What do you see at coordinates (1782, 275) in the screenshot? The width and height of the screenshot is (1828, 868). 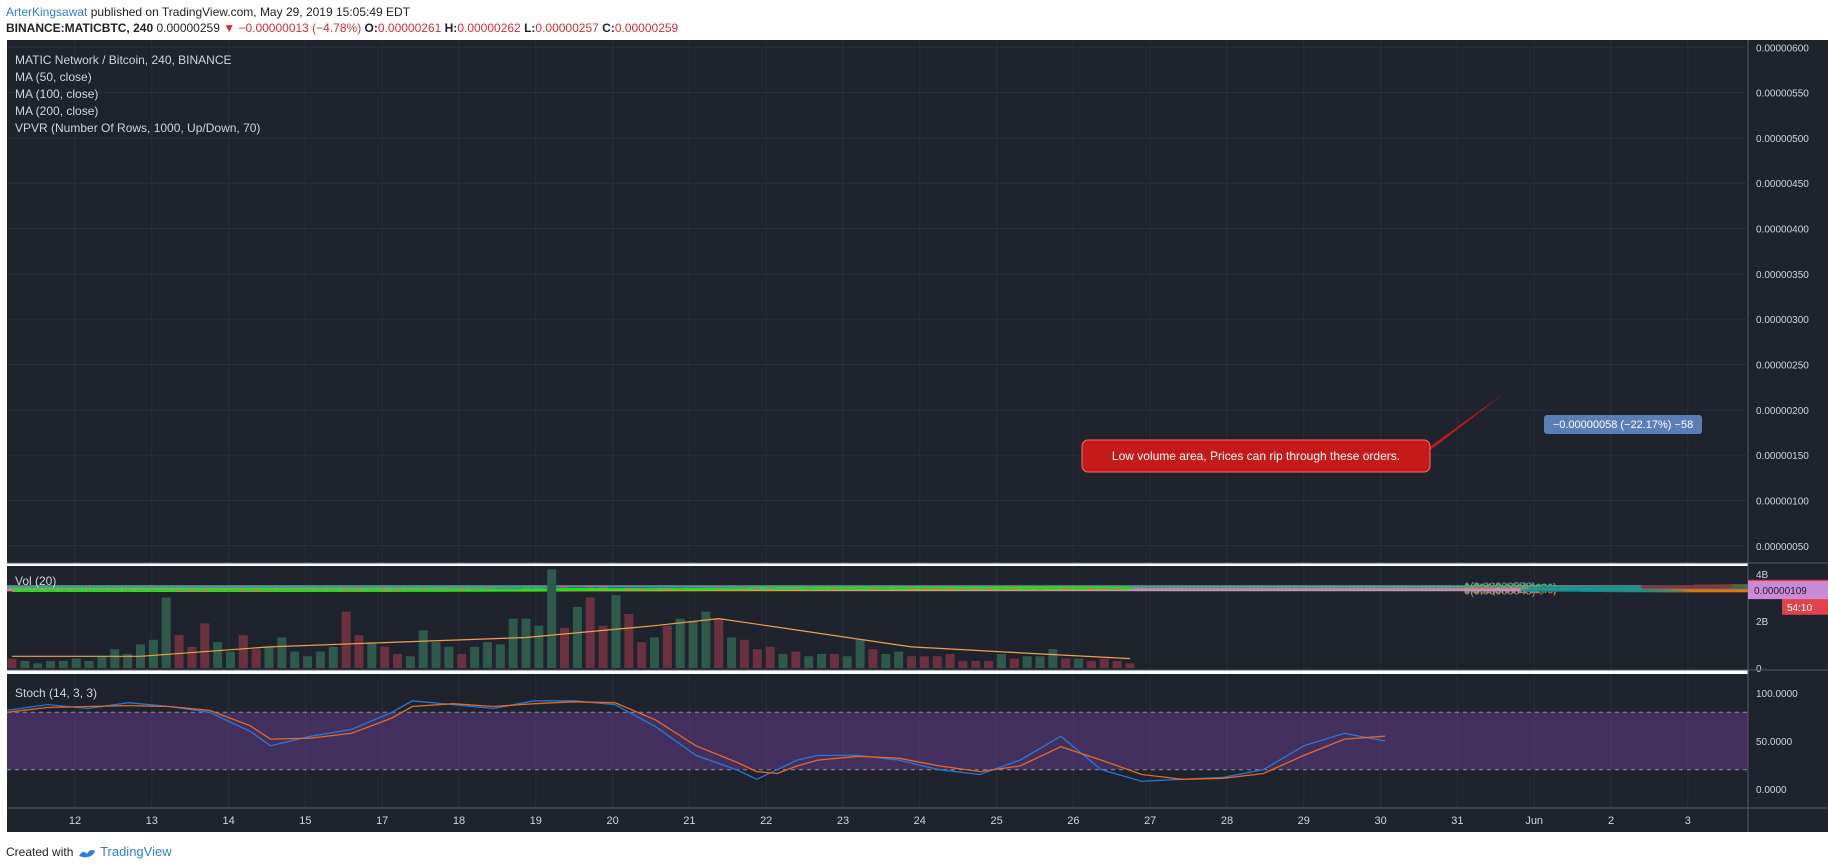 I see `y-tick-label: 0.00000350` at bounding box center [1782, 275].